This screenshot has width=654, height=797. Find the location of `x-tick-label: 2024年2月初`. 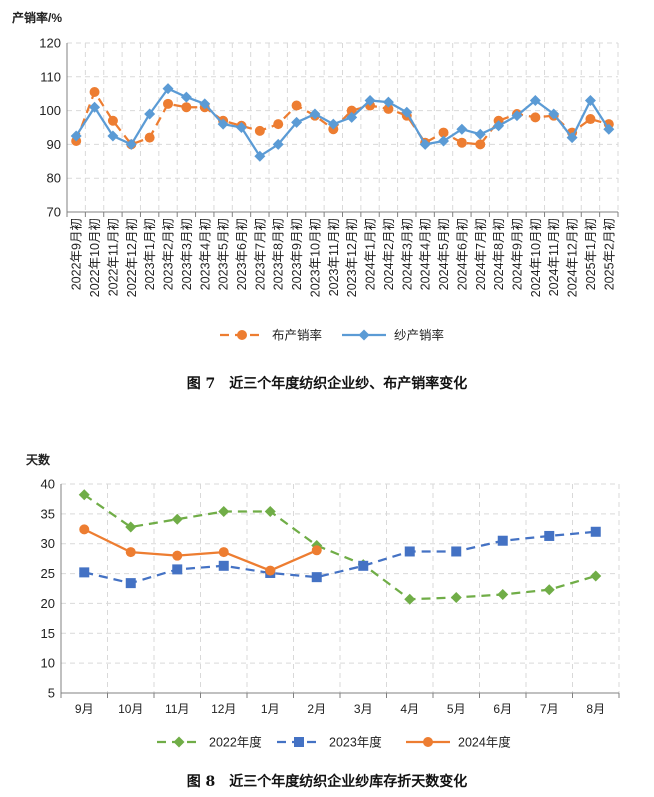

x-tick-label: 2024年2月初 is located at coordinates (389, 254).